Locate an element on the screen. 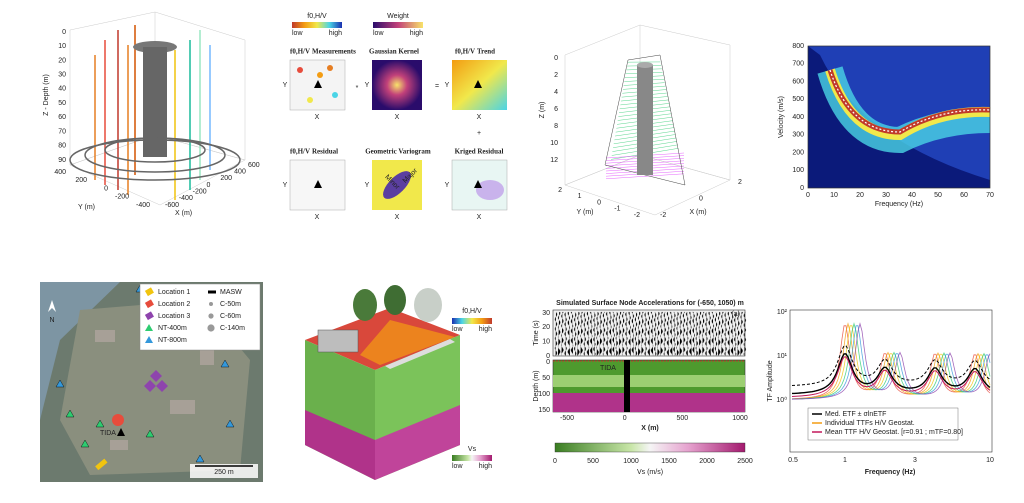 Image resolution: width=1024 pixels, height=503 pixels. colorbar-low: low is located at coordinates (457, 329).